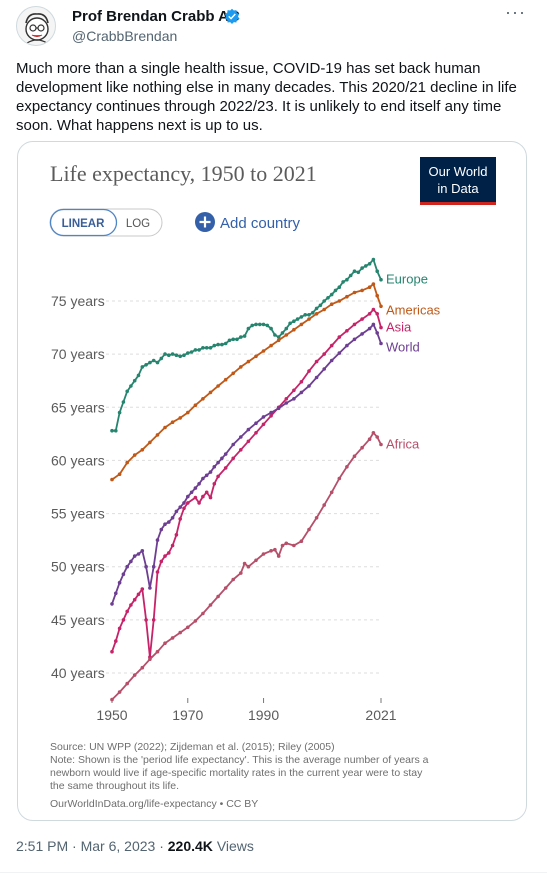 The width and height of the screenshot is (547, 874). I want to click on linear-toggle-button, so click(83, 222).